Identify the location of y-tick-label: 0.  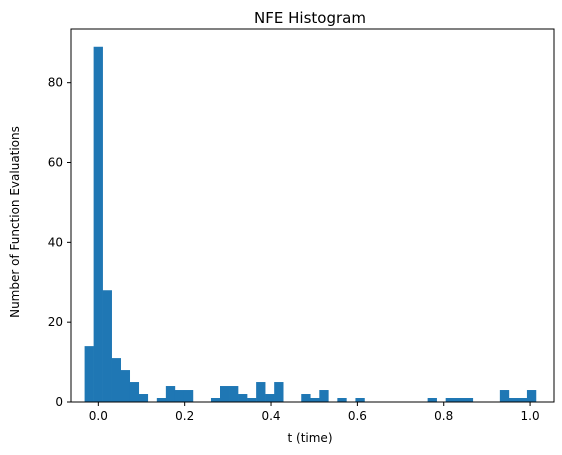
(59, 402).